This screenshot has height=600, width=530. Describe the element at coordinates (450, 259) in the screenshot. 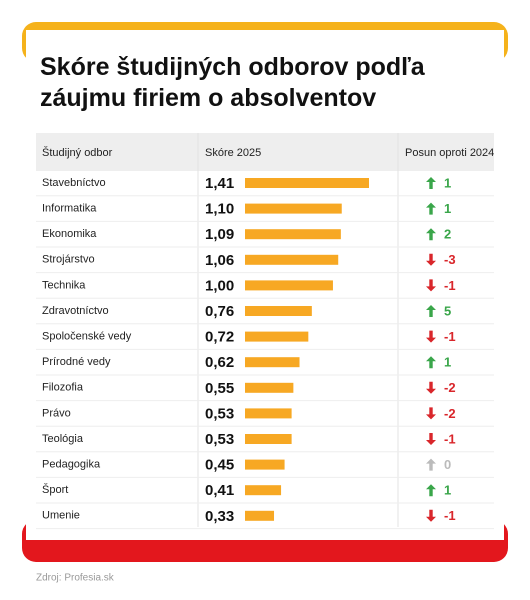

I see `change-label: -3` at that location.